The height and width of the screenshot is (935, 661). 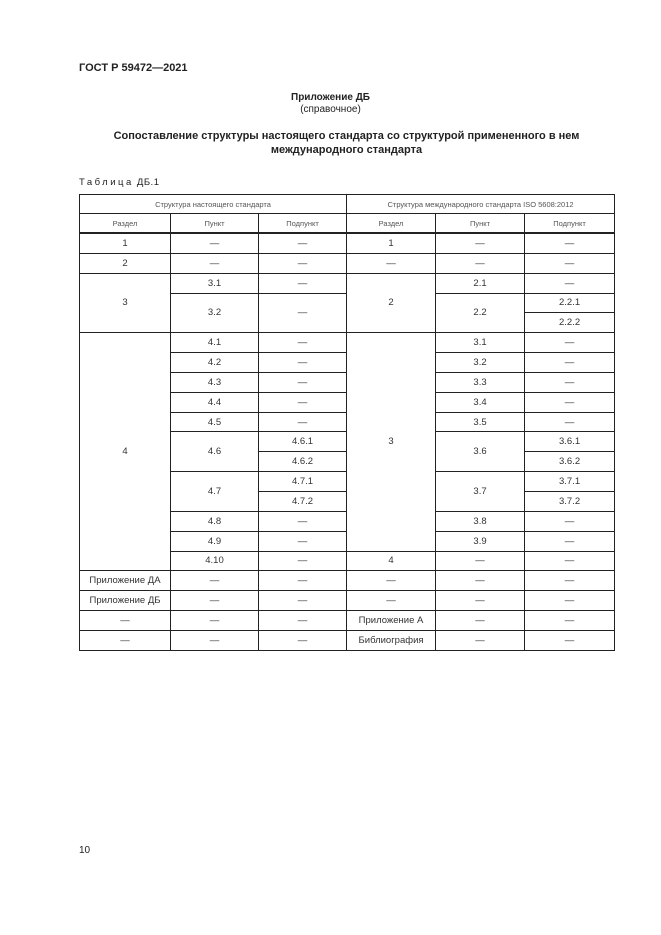 What do you see at coordinates (570, 323) in the screenshot?
I see `table-cell: 2.2.2` at bounding box center [570, 323].